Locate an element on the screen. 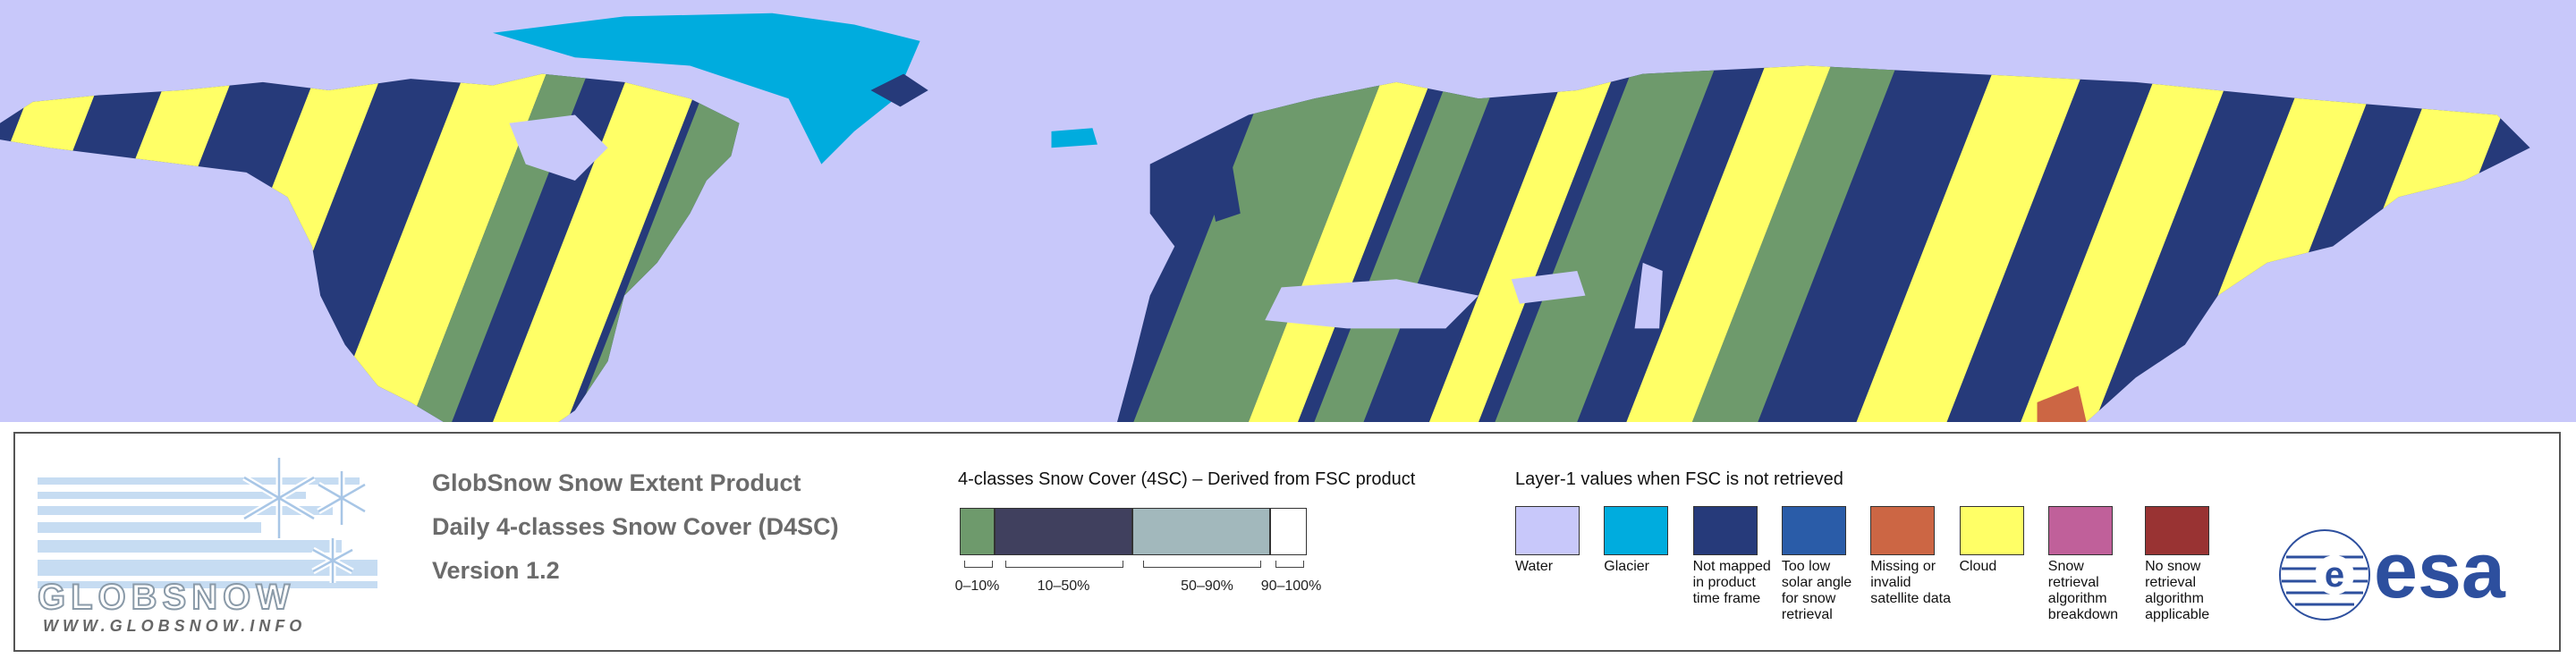 The image size is (2576, 667). layer1-label: Water is located at coordinates (1534, 566).